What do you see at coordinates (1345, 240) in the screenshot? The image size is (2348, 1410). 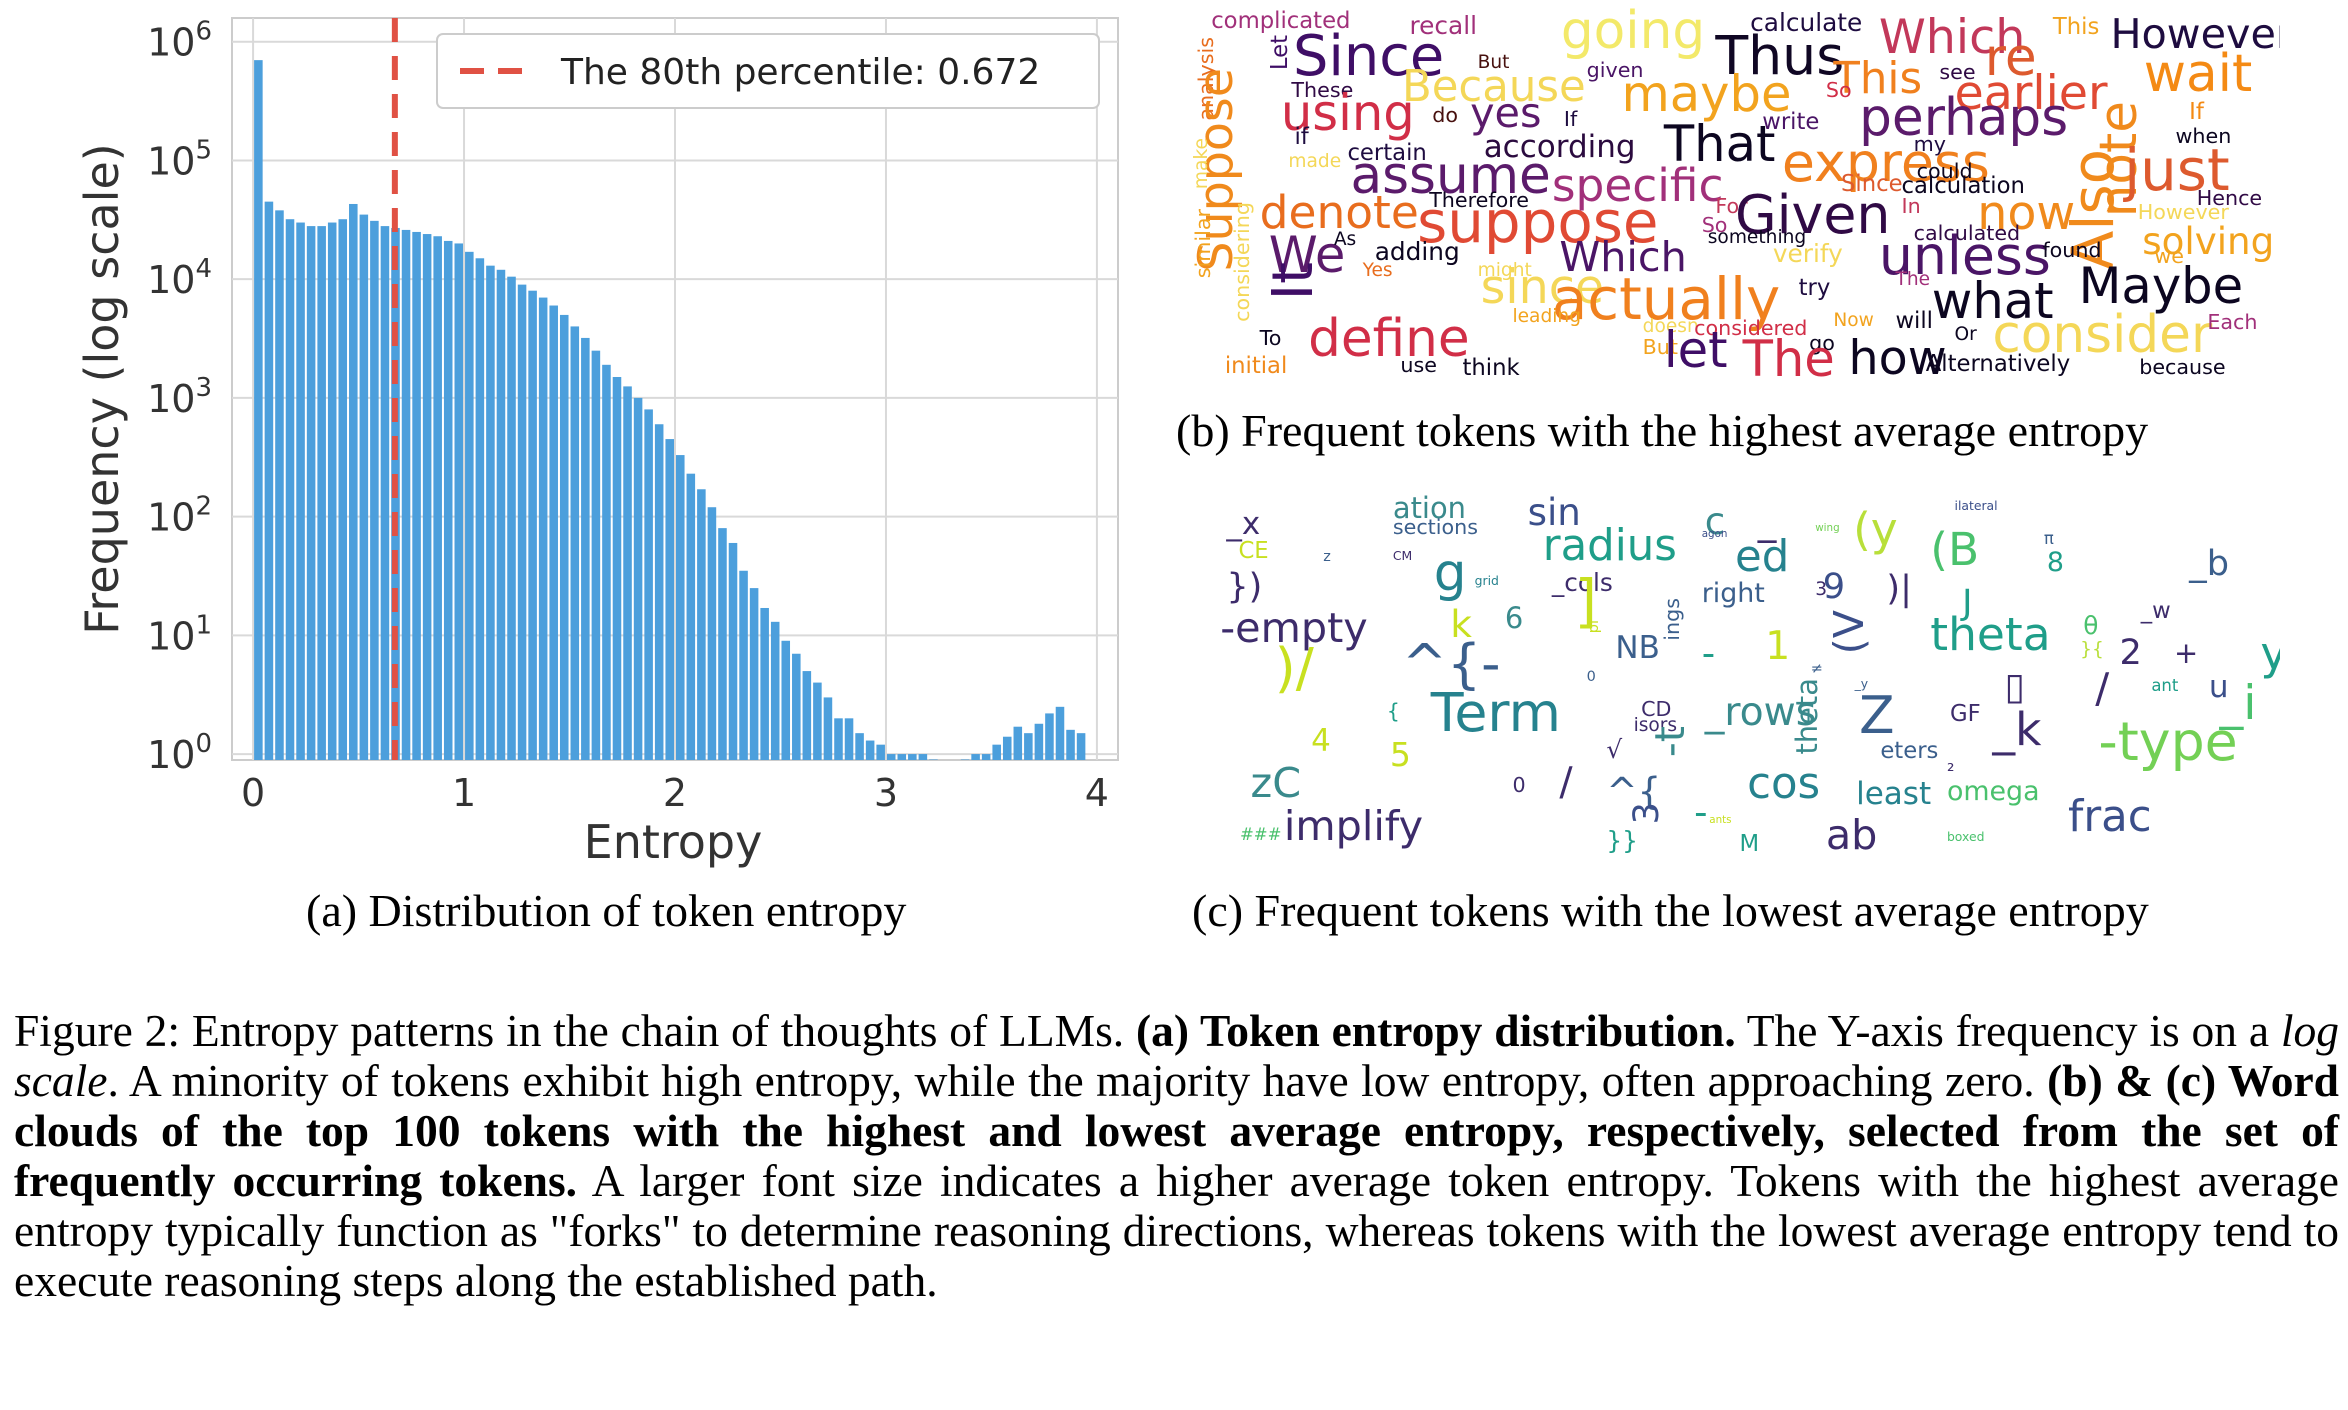 I see `cloud-word: As` at bounding box center [1345, 240].